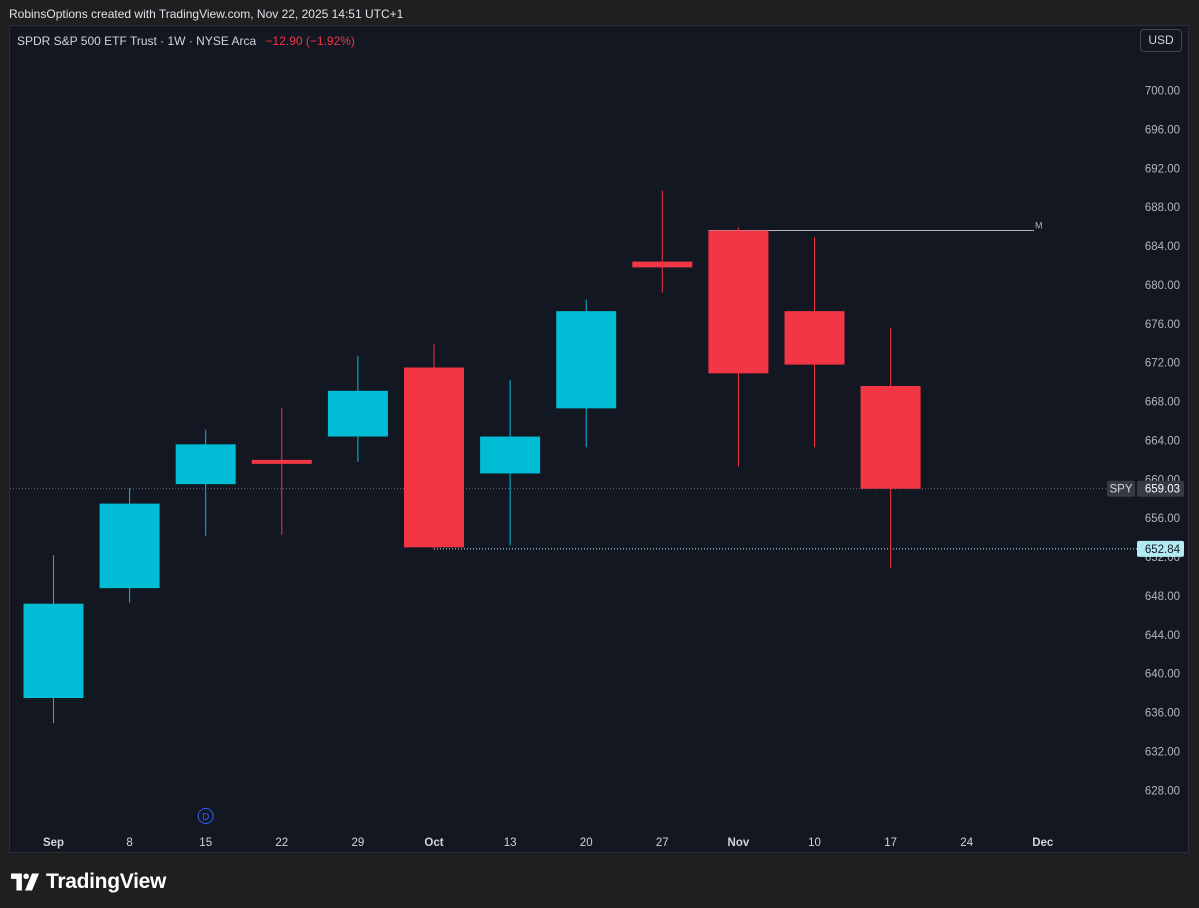 The image size is (1199, 908). Describe the element at coordinates (1162, 752) in the screenshot. I see `y-axis-tick-label: 632.00` at that location.